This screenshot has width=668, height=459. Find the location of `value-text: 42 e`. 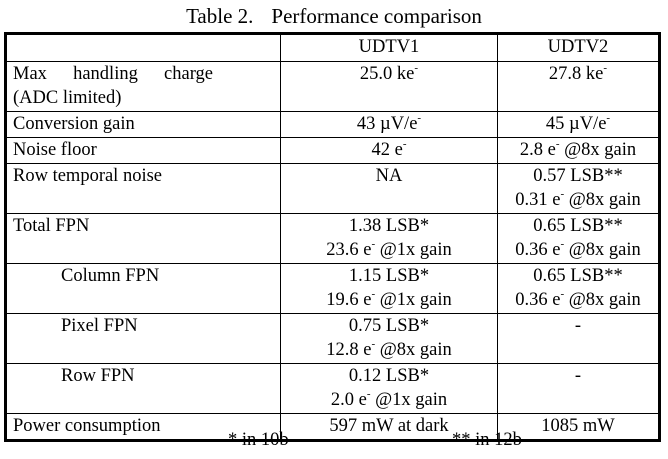

value-text: 42 e is located at coordinates (387, 150).